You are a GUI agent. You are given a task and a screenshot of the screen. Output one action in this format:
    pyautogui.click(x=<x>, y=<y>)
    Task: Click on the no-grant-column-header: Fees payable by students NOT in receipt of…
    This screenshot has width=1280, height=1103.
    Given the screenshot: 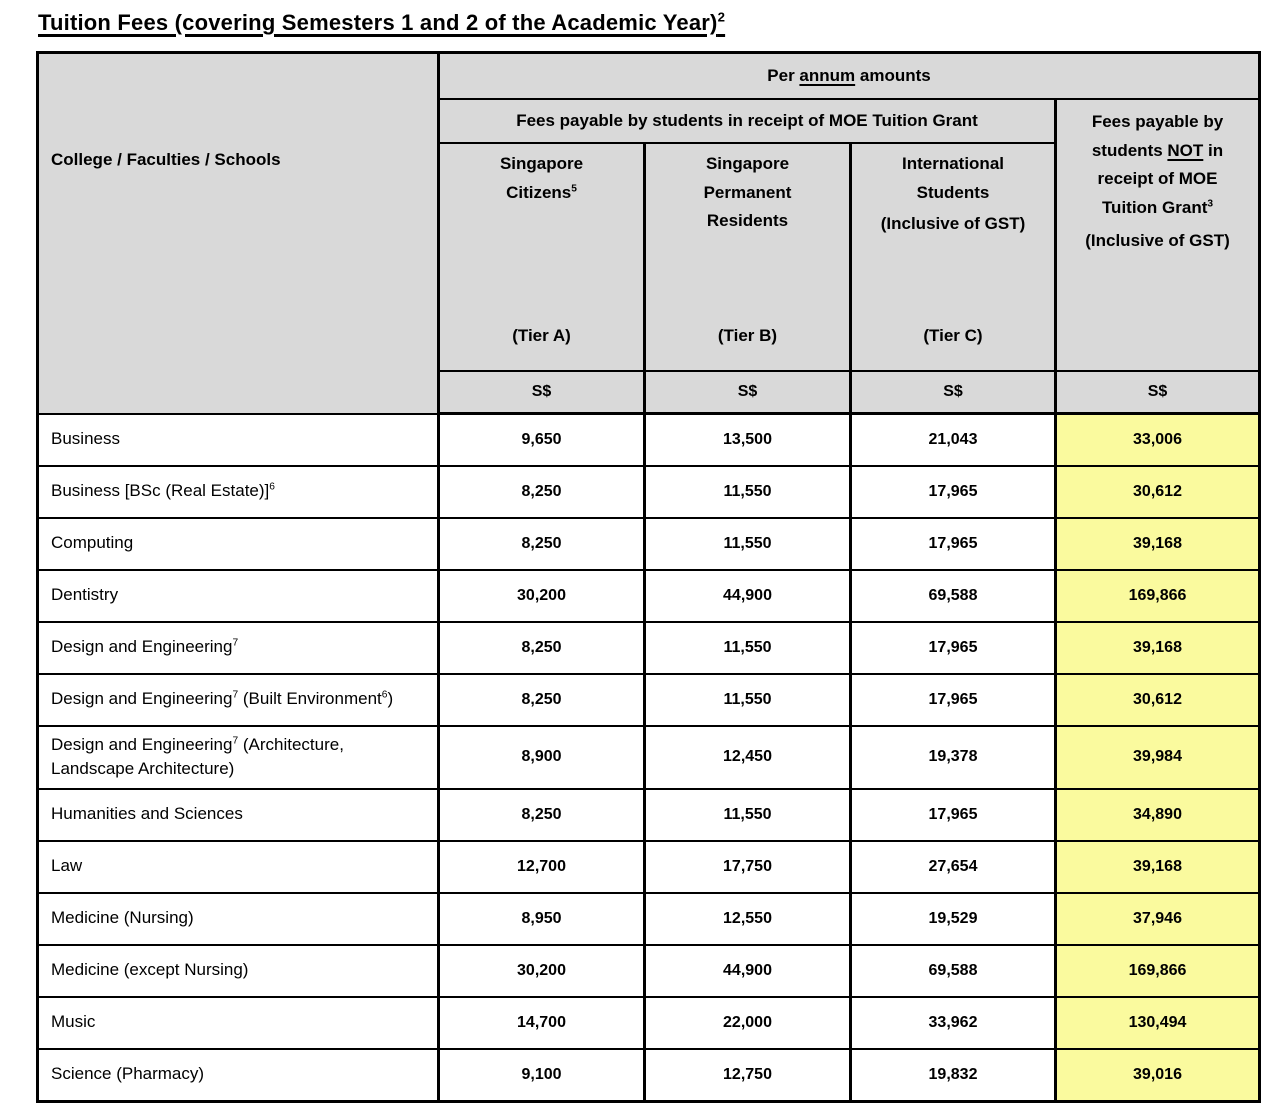 What is the action you would take?
    pyautogui.click(x=1157, y=235)
    